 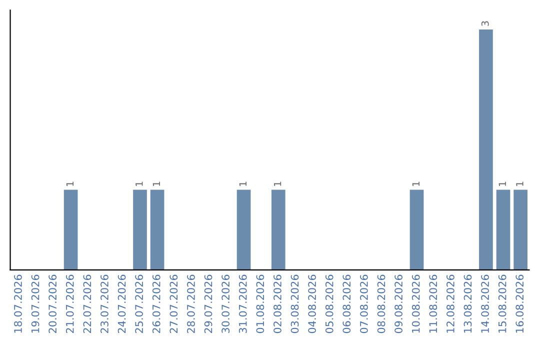 I want to click on x-tick-label: 13.08.2026, so click(x=468, y=303).